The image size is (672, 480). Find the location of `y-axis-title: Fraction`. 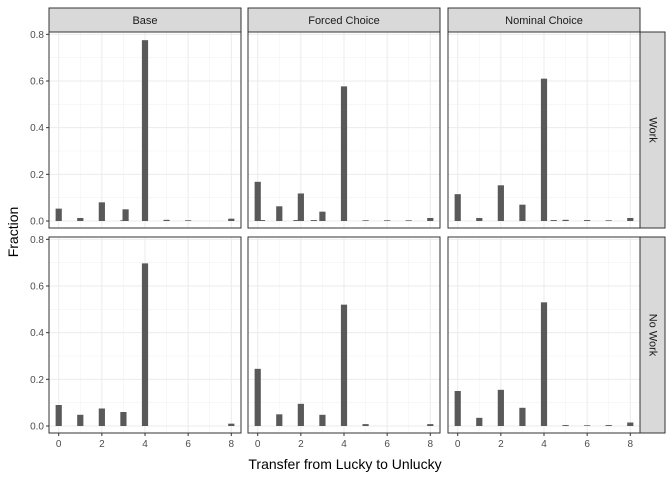

y-axis-title: Fraction is located at coordinates (13, 232).